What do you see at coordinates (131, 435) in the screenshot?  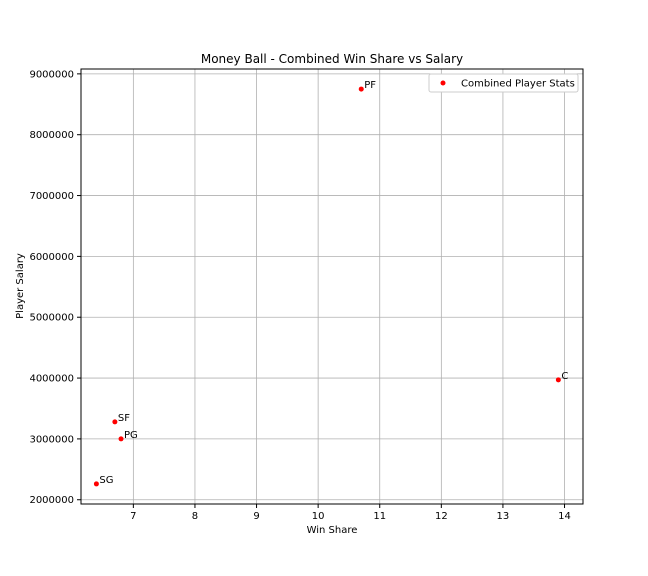 I see `point-label-pg: PG` at bounding box center [131, 435].